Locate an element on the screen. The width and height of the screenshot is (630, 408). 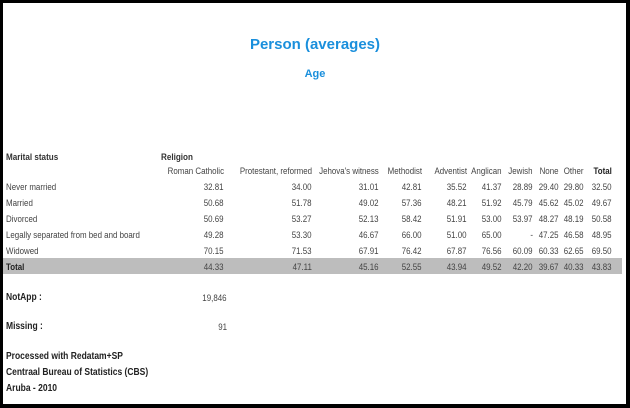
table-cell: 41.37 is located at coordinates (492, 187).